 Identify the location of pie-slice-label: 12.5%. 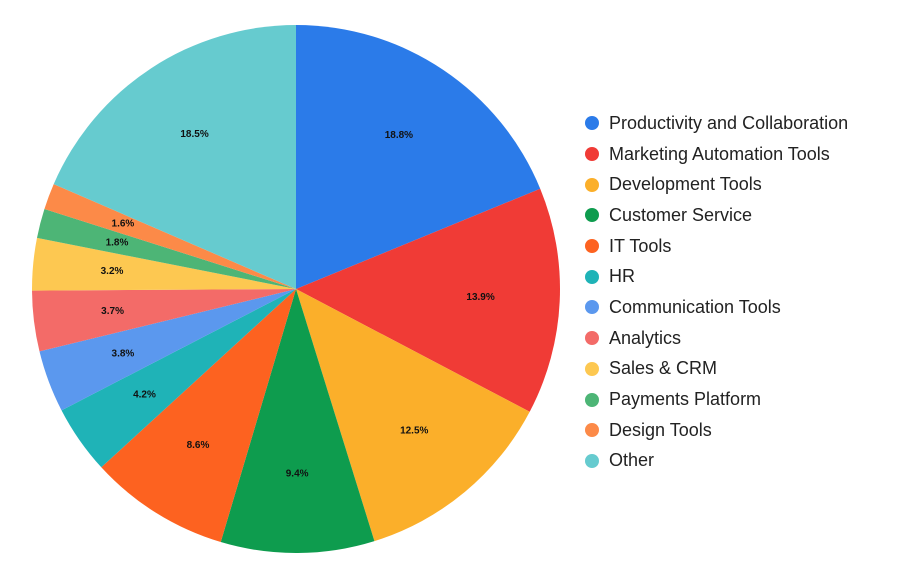
(414, 431).